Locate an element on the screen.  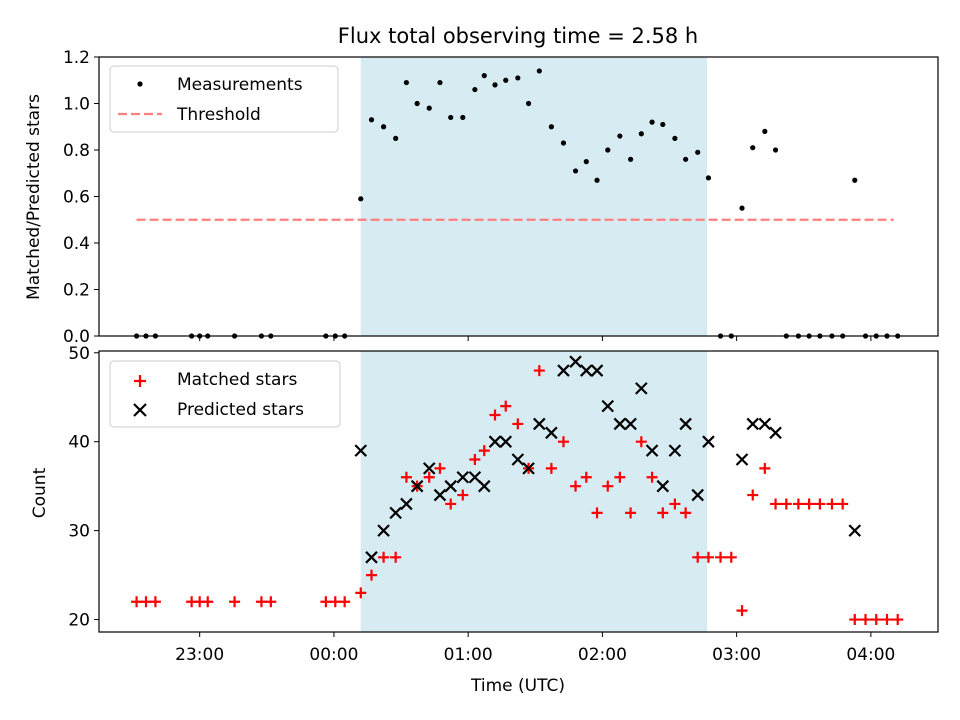
y-tick-label: 50 is located at coordinates (79, 354).